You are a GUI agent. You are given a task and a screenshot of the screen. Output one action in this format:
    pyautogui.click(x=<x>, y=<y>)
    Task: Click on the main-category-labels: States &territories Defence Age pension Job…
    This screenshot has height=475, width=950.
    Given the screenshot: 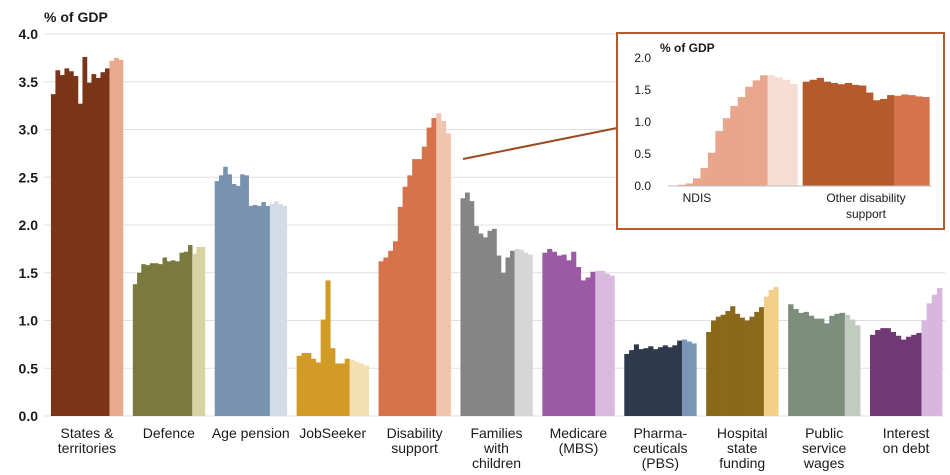 What is the action you would take?
    pyautogui.click(x=494, y=448)
    